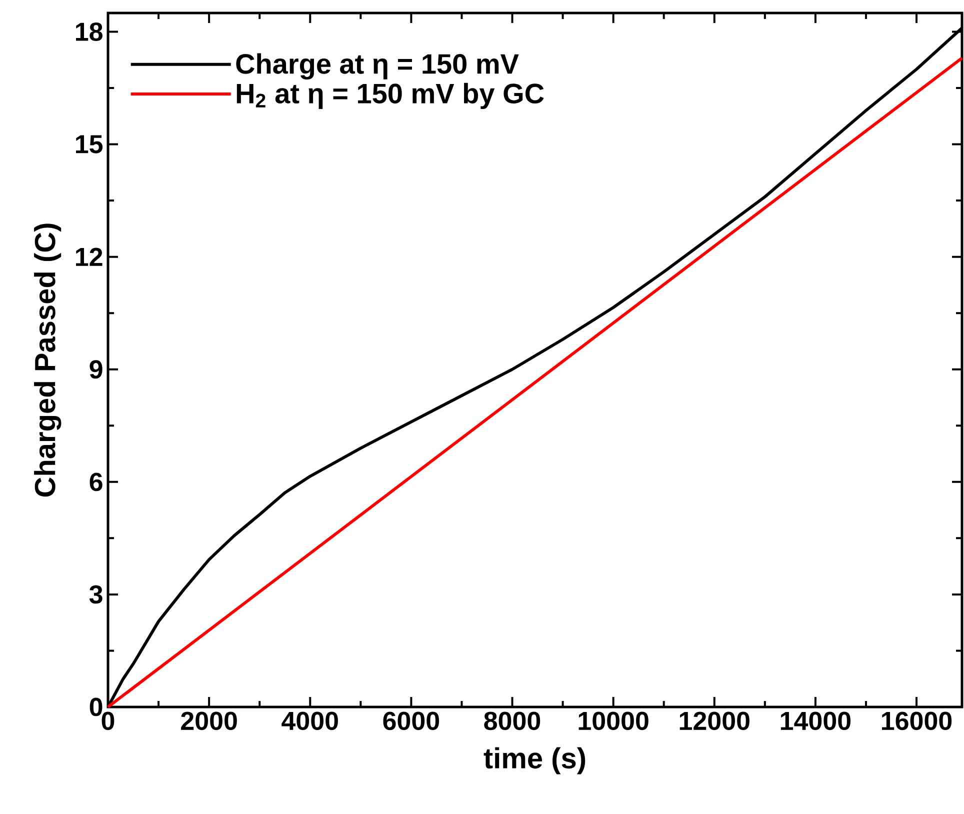 The width and height of the screenshot is (964, 814). Describe the element at coordinates (715, 721) in the screenshot. I see `x-tick-label: 12000` at that location.